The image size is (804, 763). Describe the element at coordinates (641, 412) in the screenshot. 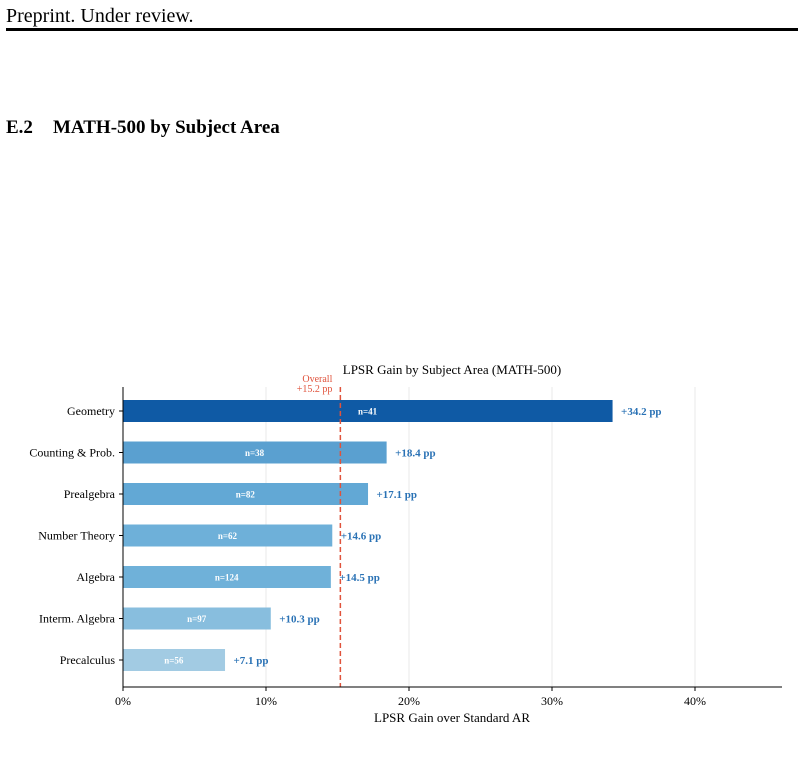

I see `value-label: +34.2 pp` at that location.